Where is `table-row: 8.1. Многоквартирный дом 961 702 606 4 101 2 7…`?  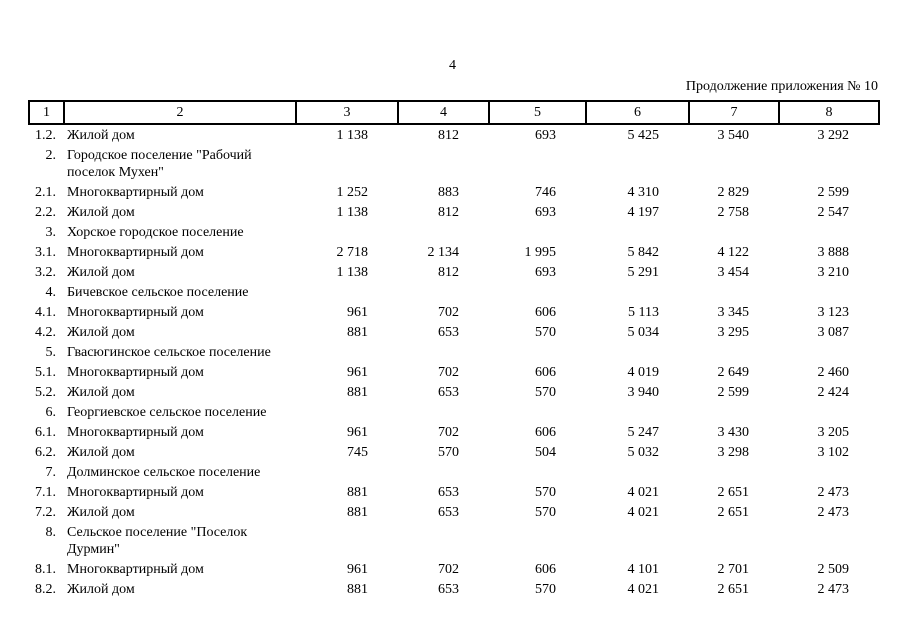 table-row: 8.1. Многоквартирный дом 961 702 606 4 101 2 7… is located at coordinates (454, 569).